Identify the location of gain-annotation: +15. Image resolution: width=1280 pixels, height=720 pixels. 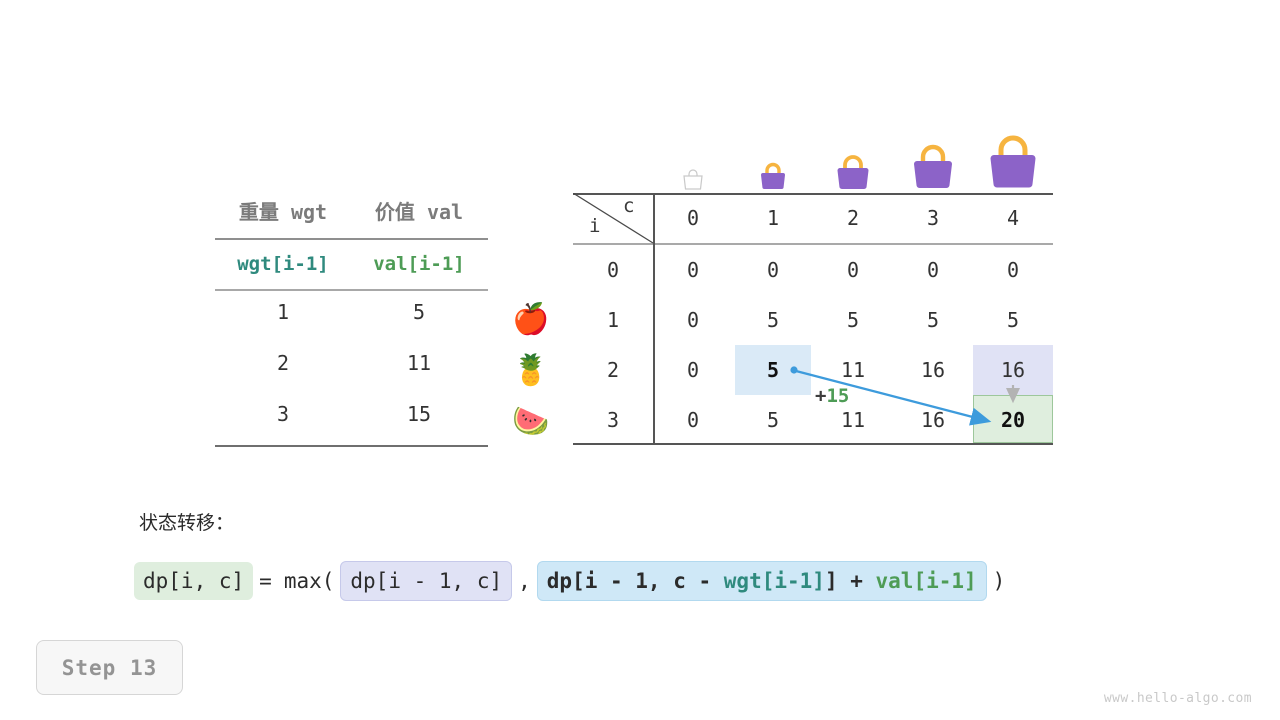
(832, 396).